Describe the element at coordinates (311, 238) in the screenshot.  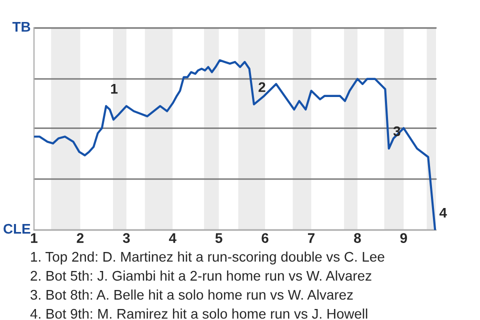
I see `x-tick-label: 7` at that location.